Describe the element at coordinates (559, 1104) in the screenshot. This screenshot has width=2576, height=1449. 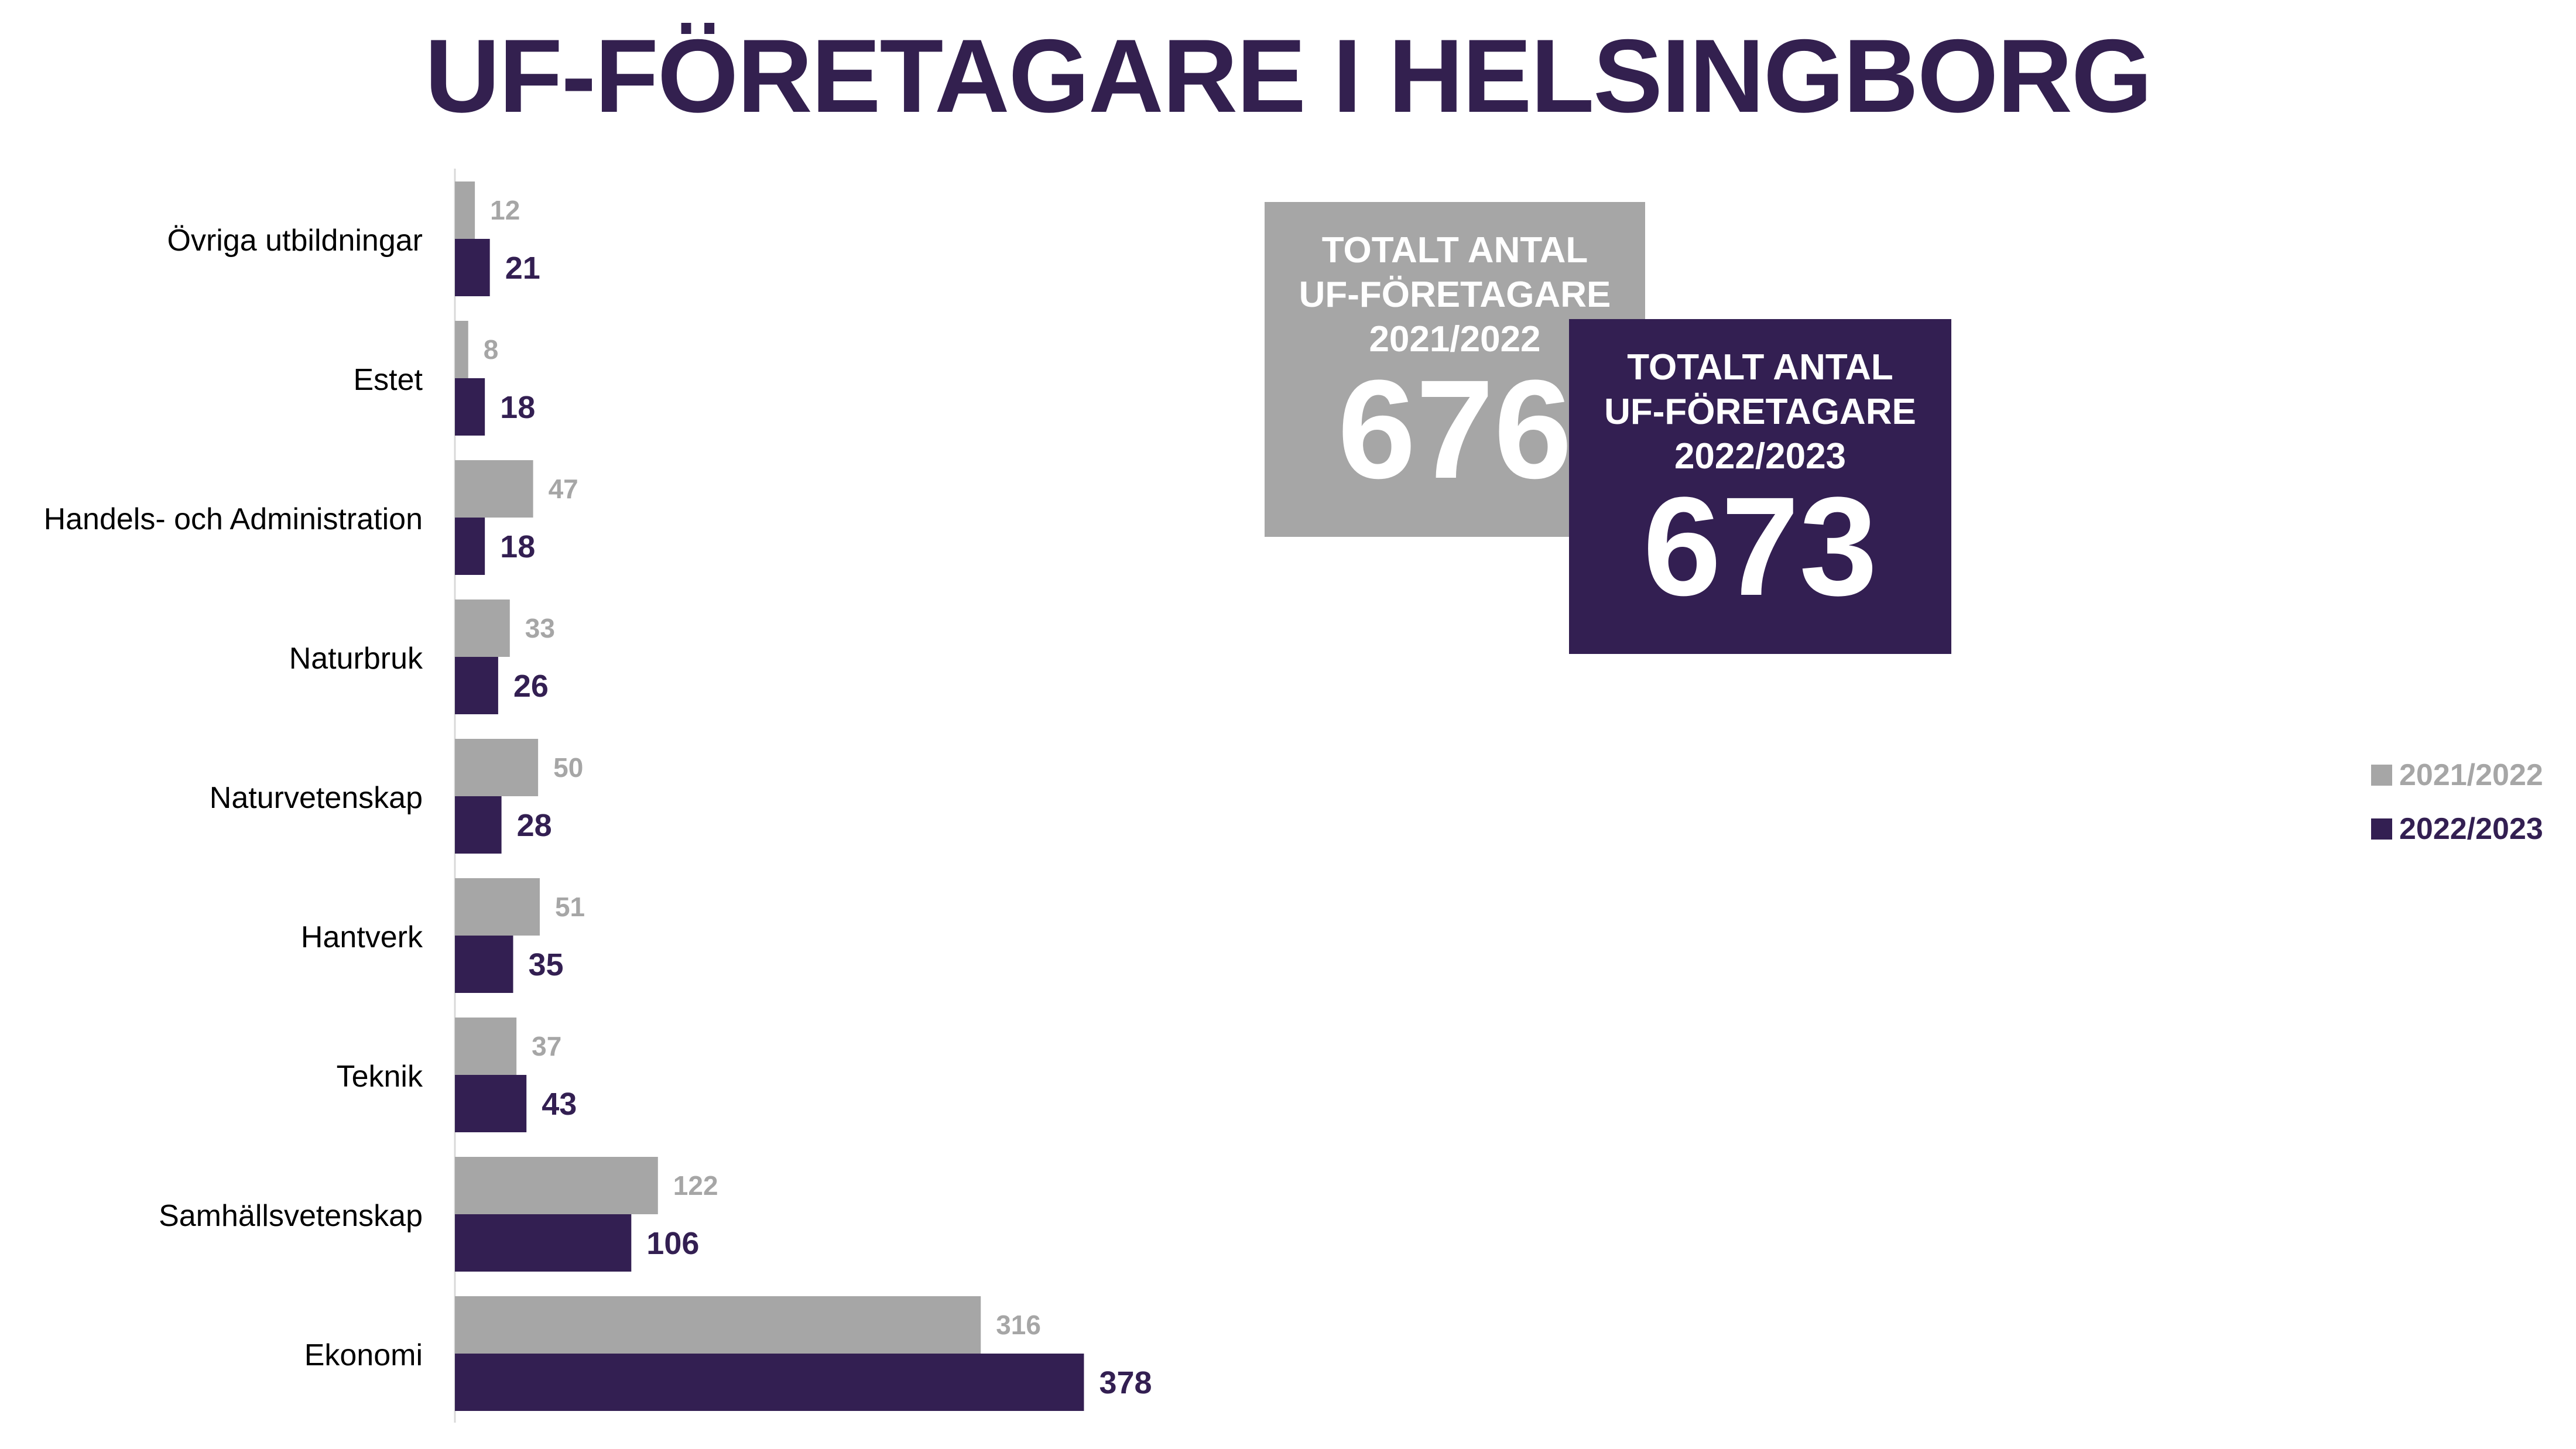
I see `data-label-2022-2023: 43` at that location.